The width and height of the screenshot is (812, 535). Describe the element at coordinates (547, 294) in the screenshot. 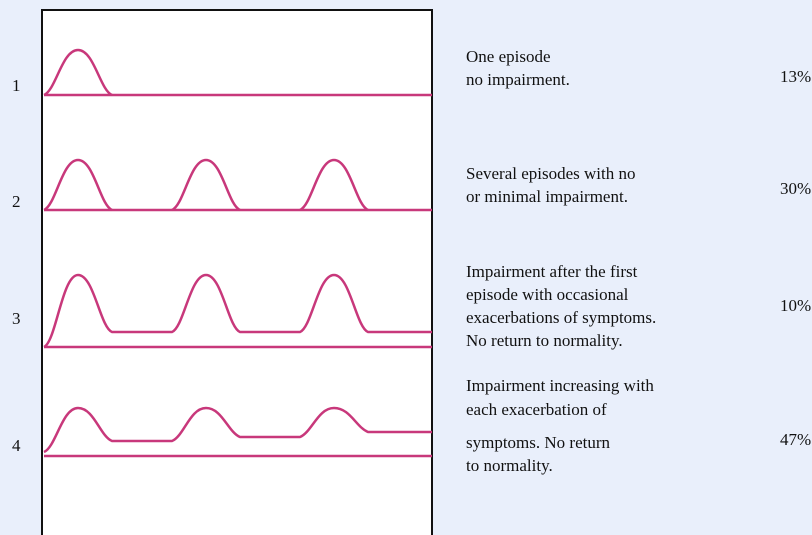

I see `description-line: episode with occasional` at that location.